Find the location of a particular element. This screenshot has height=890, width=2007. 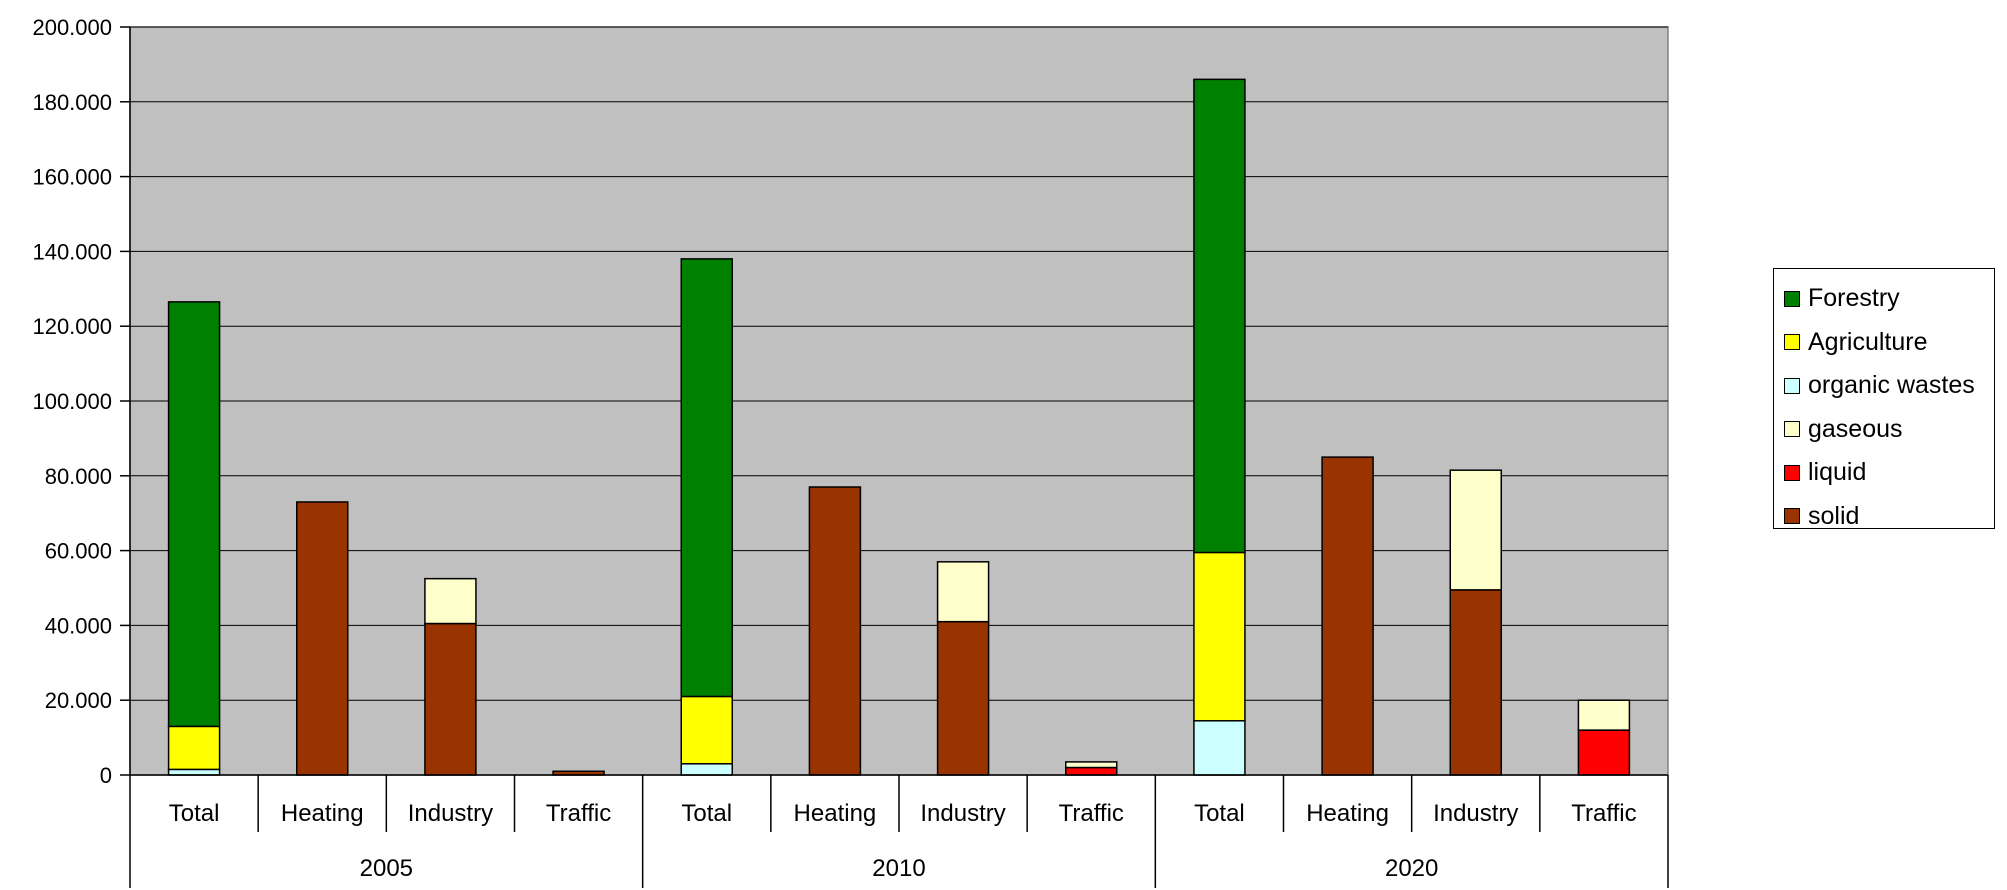

x-group-label: 2005 is located at coordinates (386, 868).